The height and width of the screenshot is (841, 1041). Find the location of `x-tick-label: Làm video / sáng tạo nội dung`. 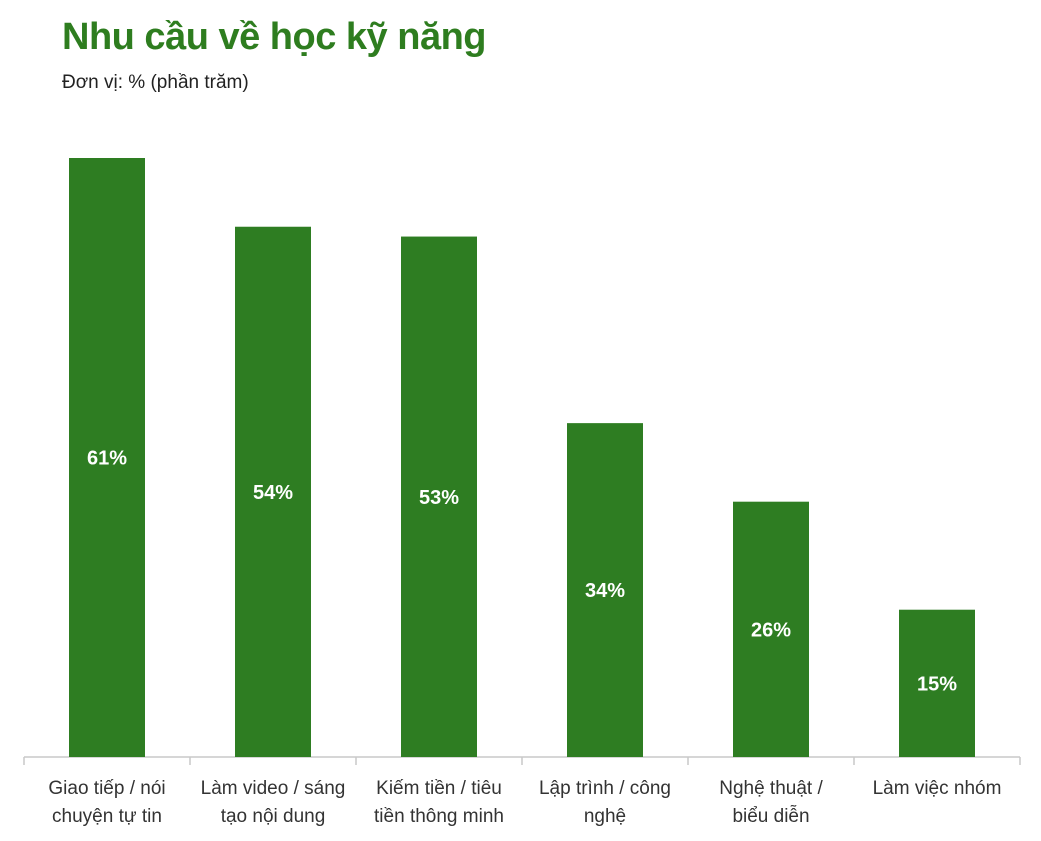

x-tick-label: Làm video / sáng tạo nội dung is located at coordinates (273, 802).